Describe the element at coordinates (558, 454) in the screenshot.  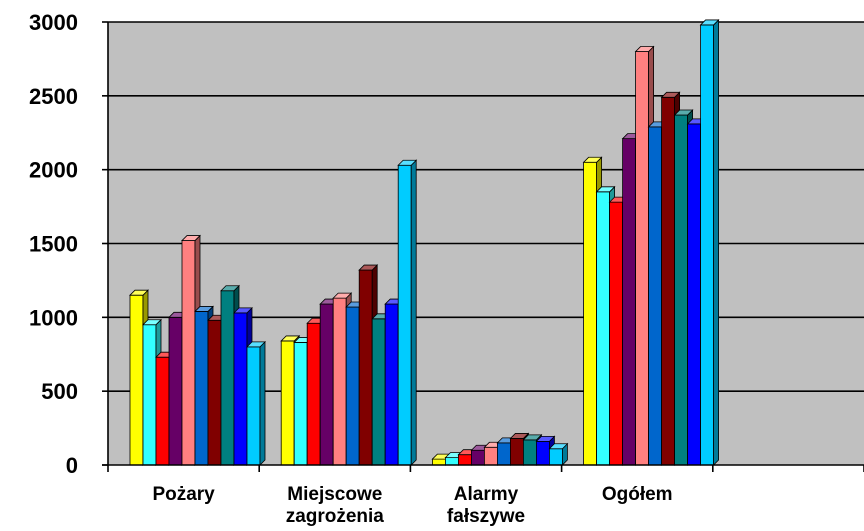
I see `bar-series10-cat3` at that location.